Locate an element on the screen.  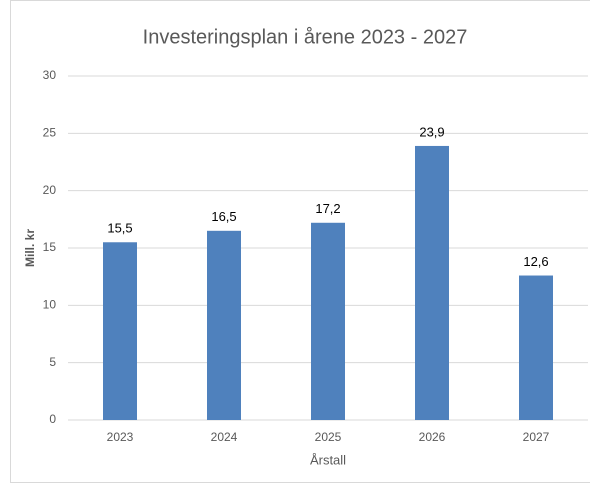
x-tick-label: 2023 is located at coordinates (120, 437).